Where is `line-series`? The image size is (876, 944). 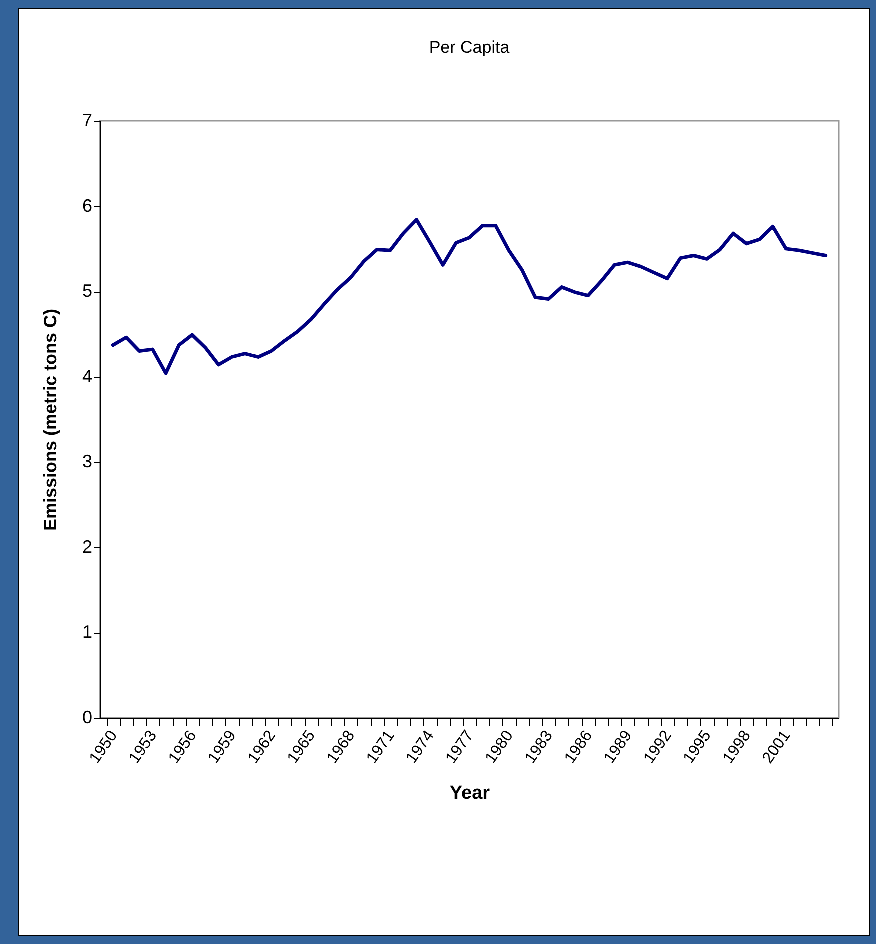
line-series is located at coordinates (469, 297).